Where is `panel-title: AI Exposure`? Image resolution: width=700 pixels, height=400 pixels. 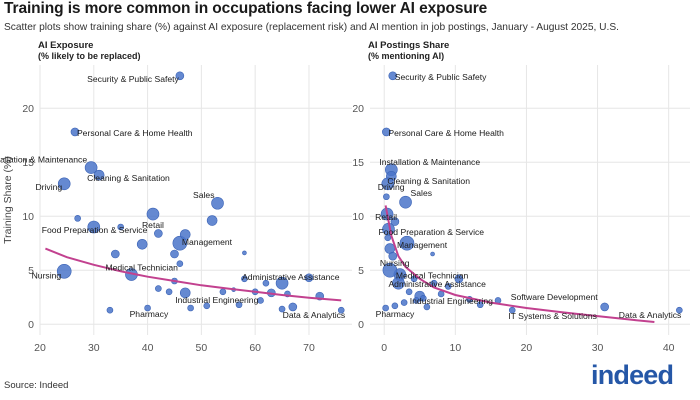 panel-title: AI Exposure is located at coordinates (65, 45).